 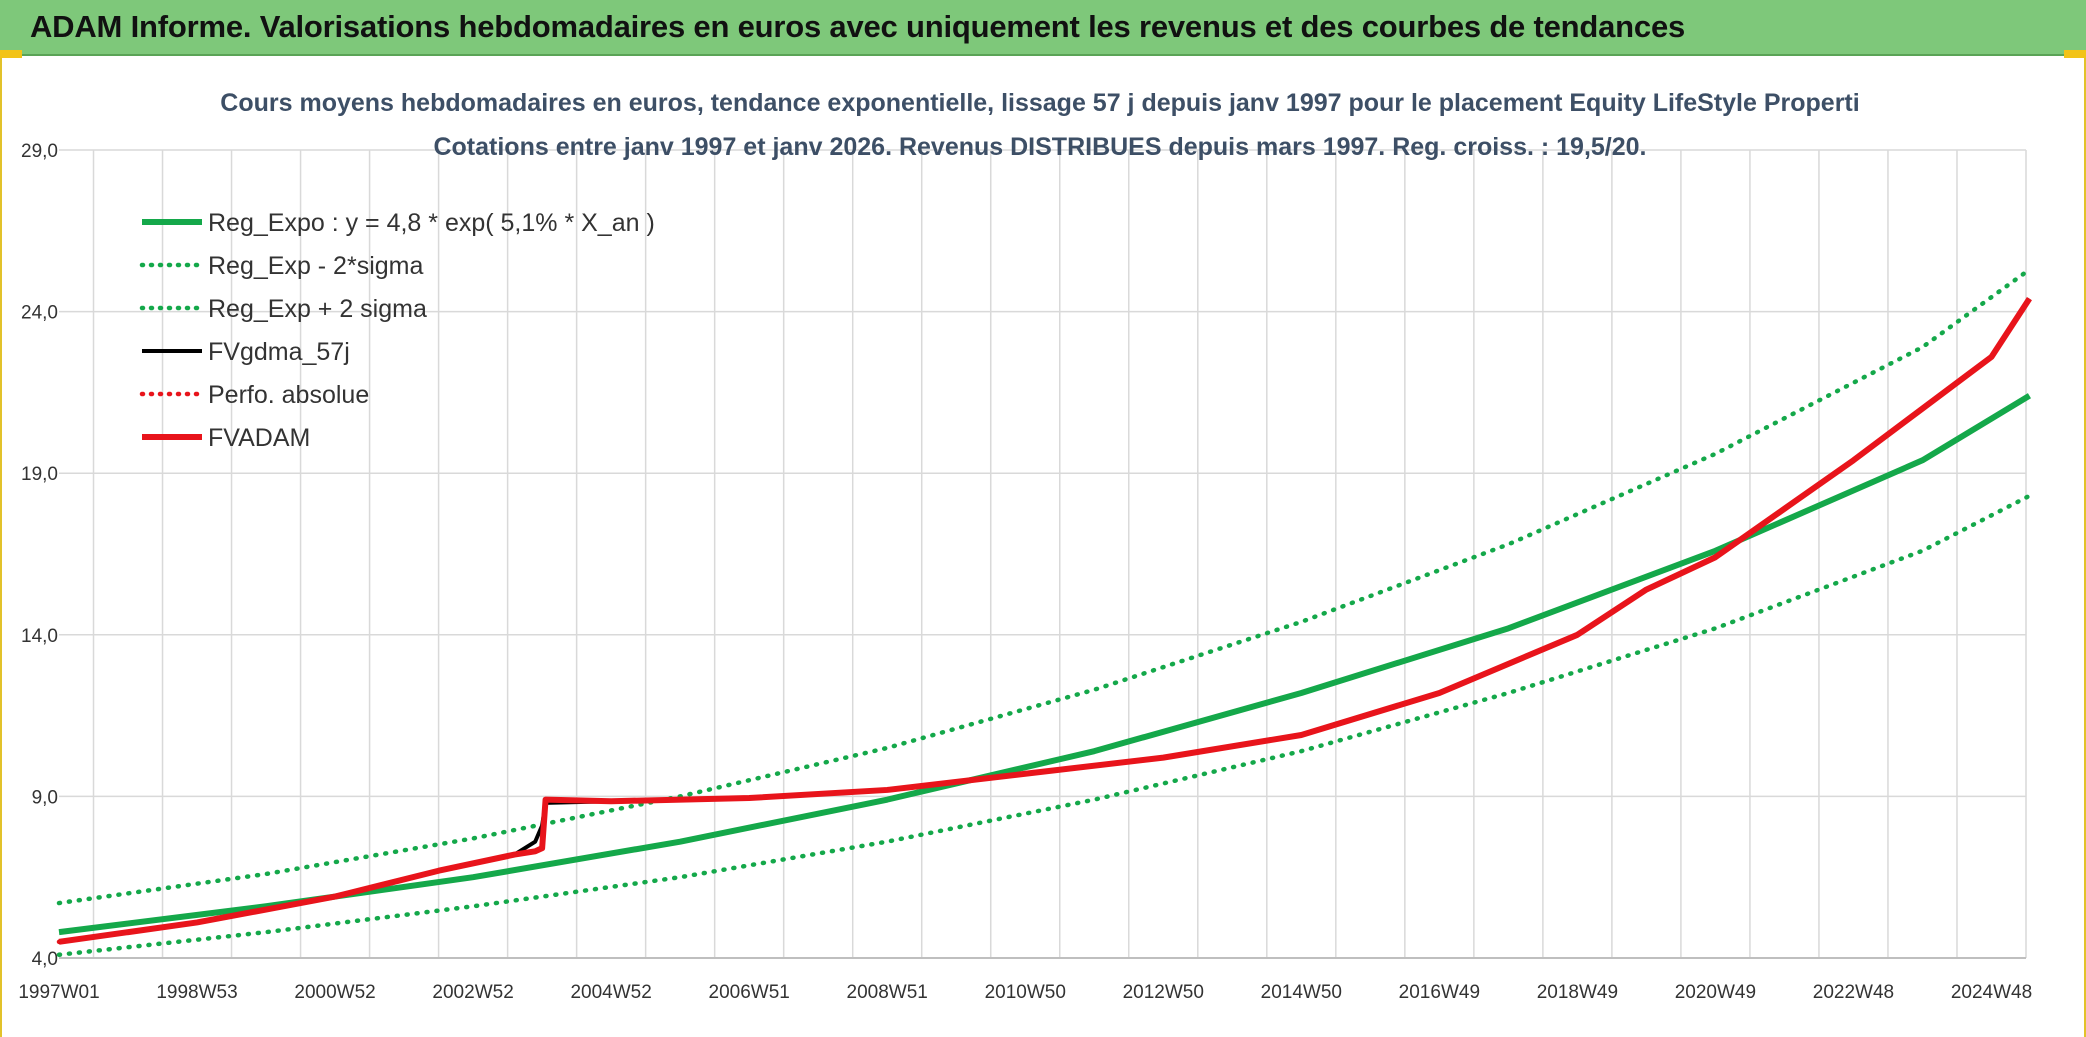 What do you see at coordinates (610, 992) in the screenshot?
I see `x-tick-label: 2004W52` at bounding box center [610, 992].